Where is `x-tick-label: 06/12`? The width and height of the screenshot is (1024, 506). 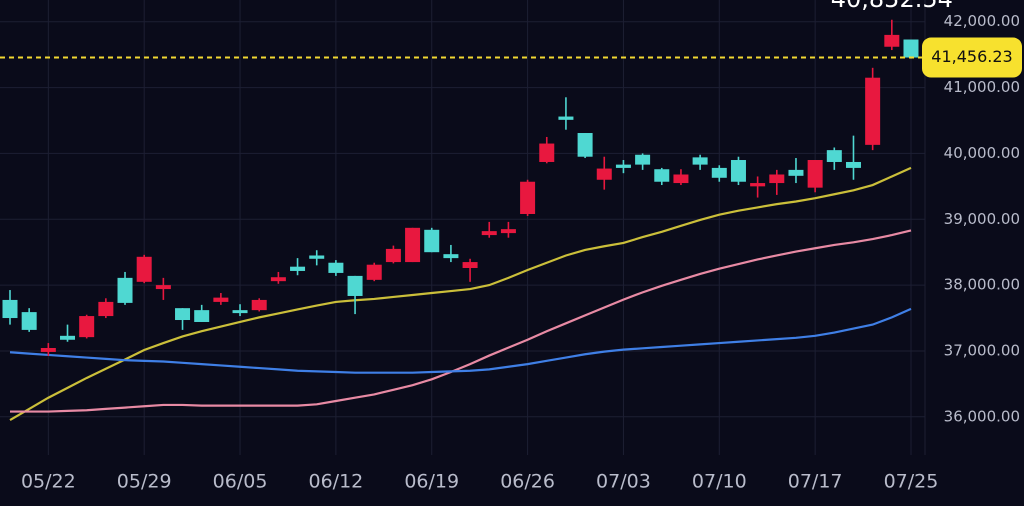 x-tick-label: 06/12 is located at coordinates (336, 482).